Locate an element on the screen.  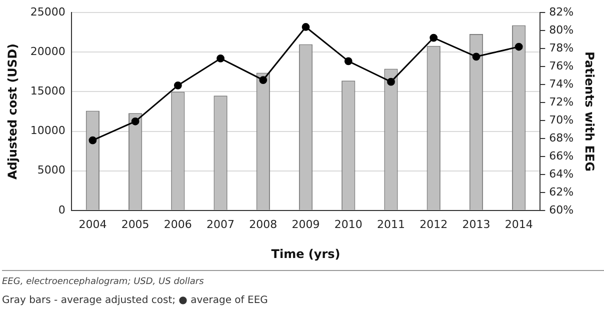
y-tick-label: 20000 is located at coordinates (48, 51).